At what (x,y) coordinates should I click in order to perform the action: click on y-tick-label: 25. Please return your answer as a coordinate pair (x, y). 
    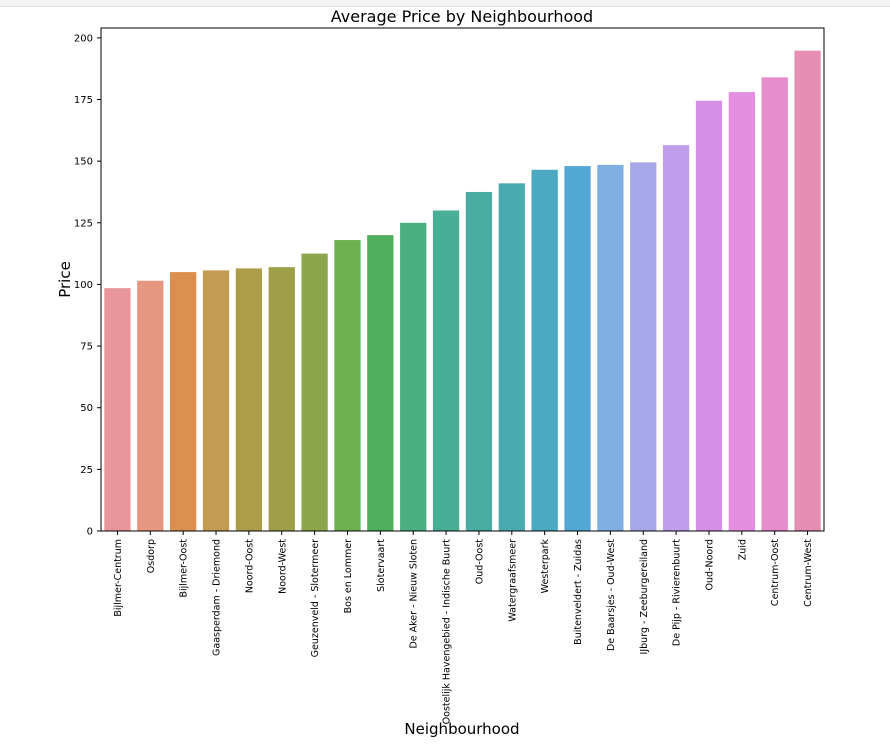
    Looking at the image, I should click on (86, 470).